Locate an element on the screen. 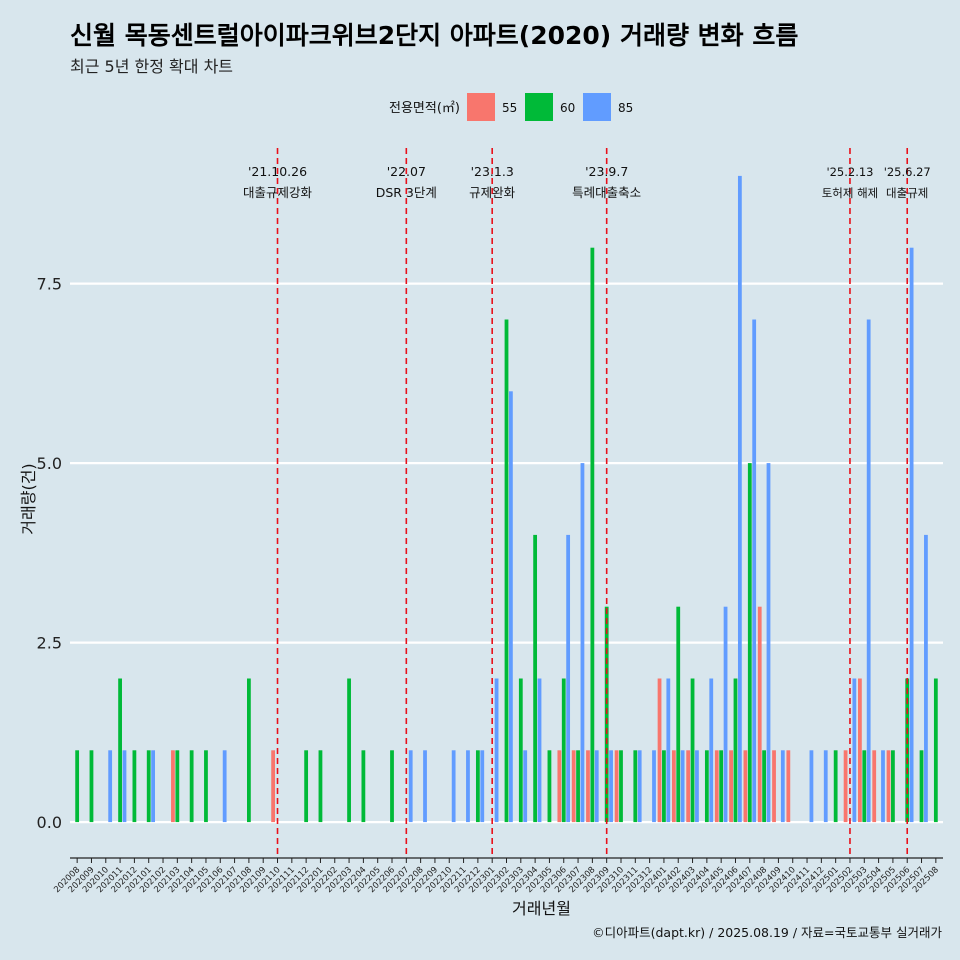 Image resolution: width=960 pixels, height=960 pixels. legend-label-55: 55 is located at coordinates (509, 108).